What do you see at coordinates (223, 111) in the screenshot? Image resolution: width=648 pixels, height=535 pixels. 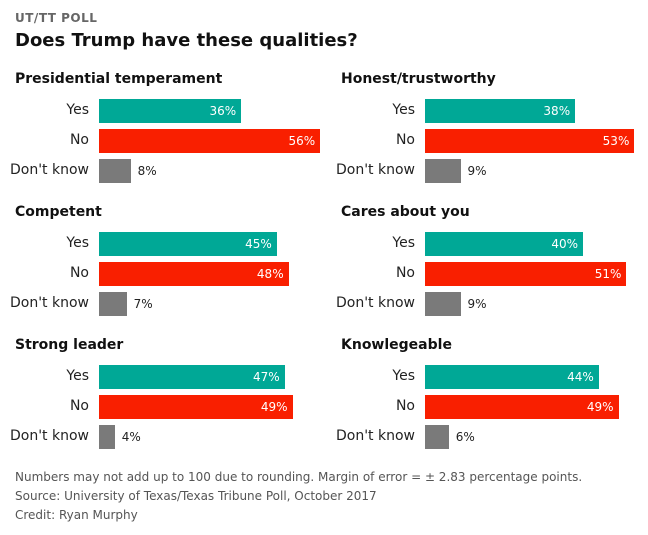 I see `data-label: 36%` at bounding box center [223, 111].